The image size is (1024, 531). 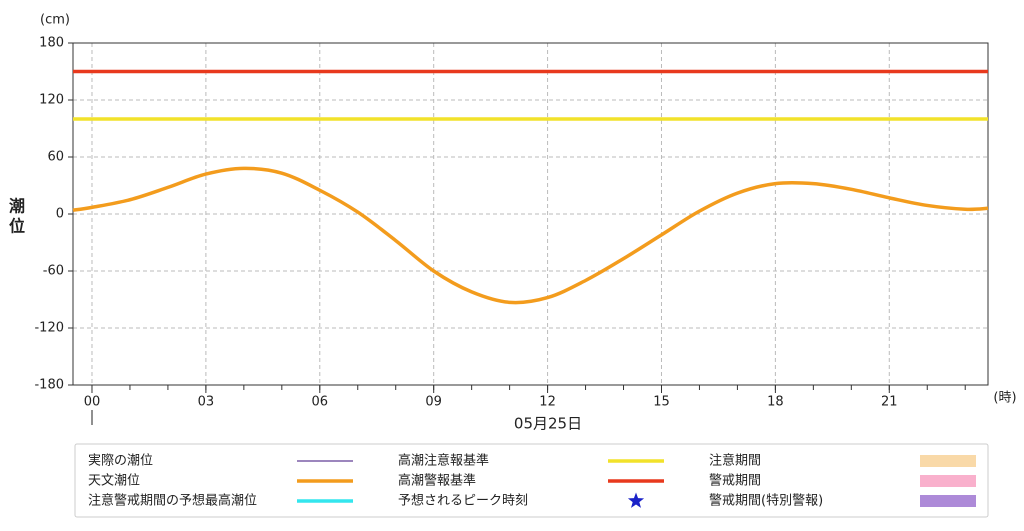 What do you see at coordinates (433, 402) in the screenshot?
I see `x-tick-label: 09` at bounding box center [433, 402].